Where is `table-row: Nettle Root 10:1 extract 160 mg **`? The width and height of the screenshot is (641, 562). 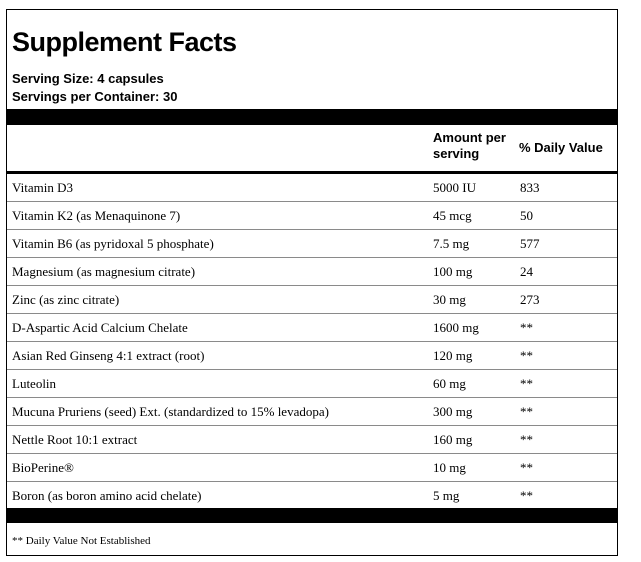 table-row: Nettle Root 10:1 extract 160 mg ** is located at coordinates (312, 440).